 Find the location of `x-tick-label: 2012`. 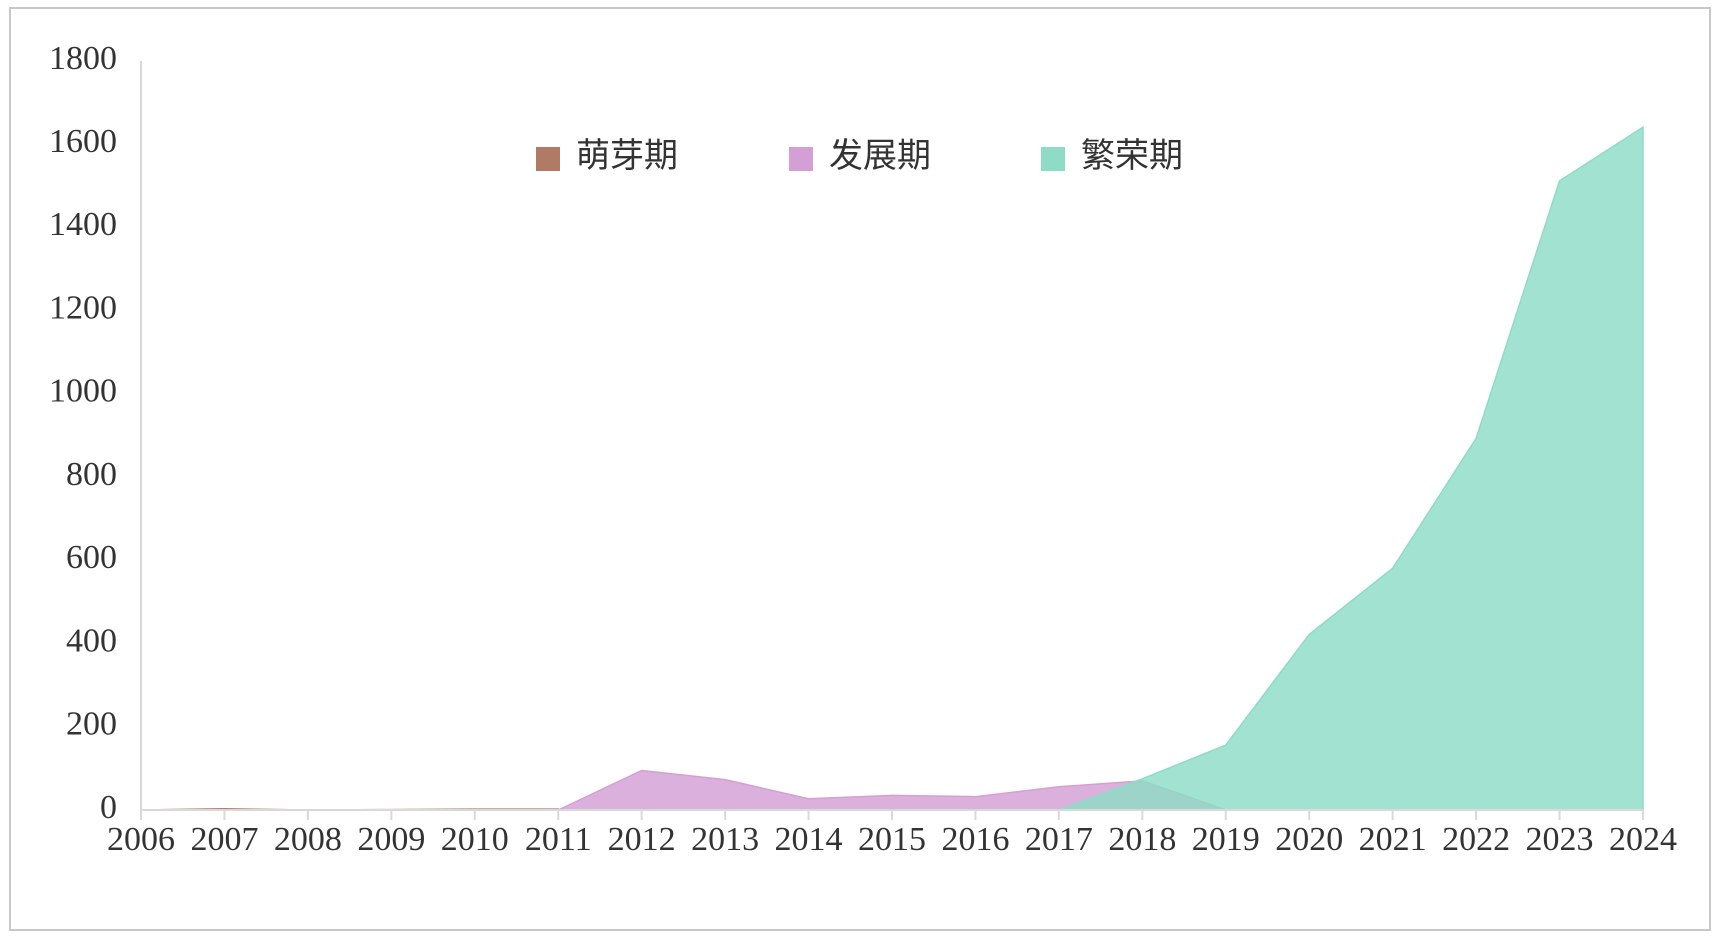

x-tick-label: 2012 is located at coordinates (642, 839).